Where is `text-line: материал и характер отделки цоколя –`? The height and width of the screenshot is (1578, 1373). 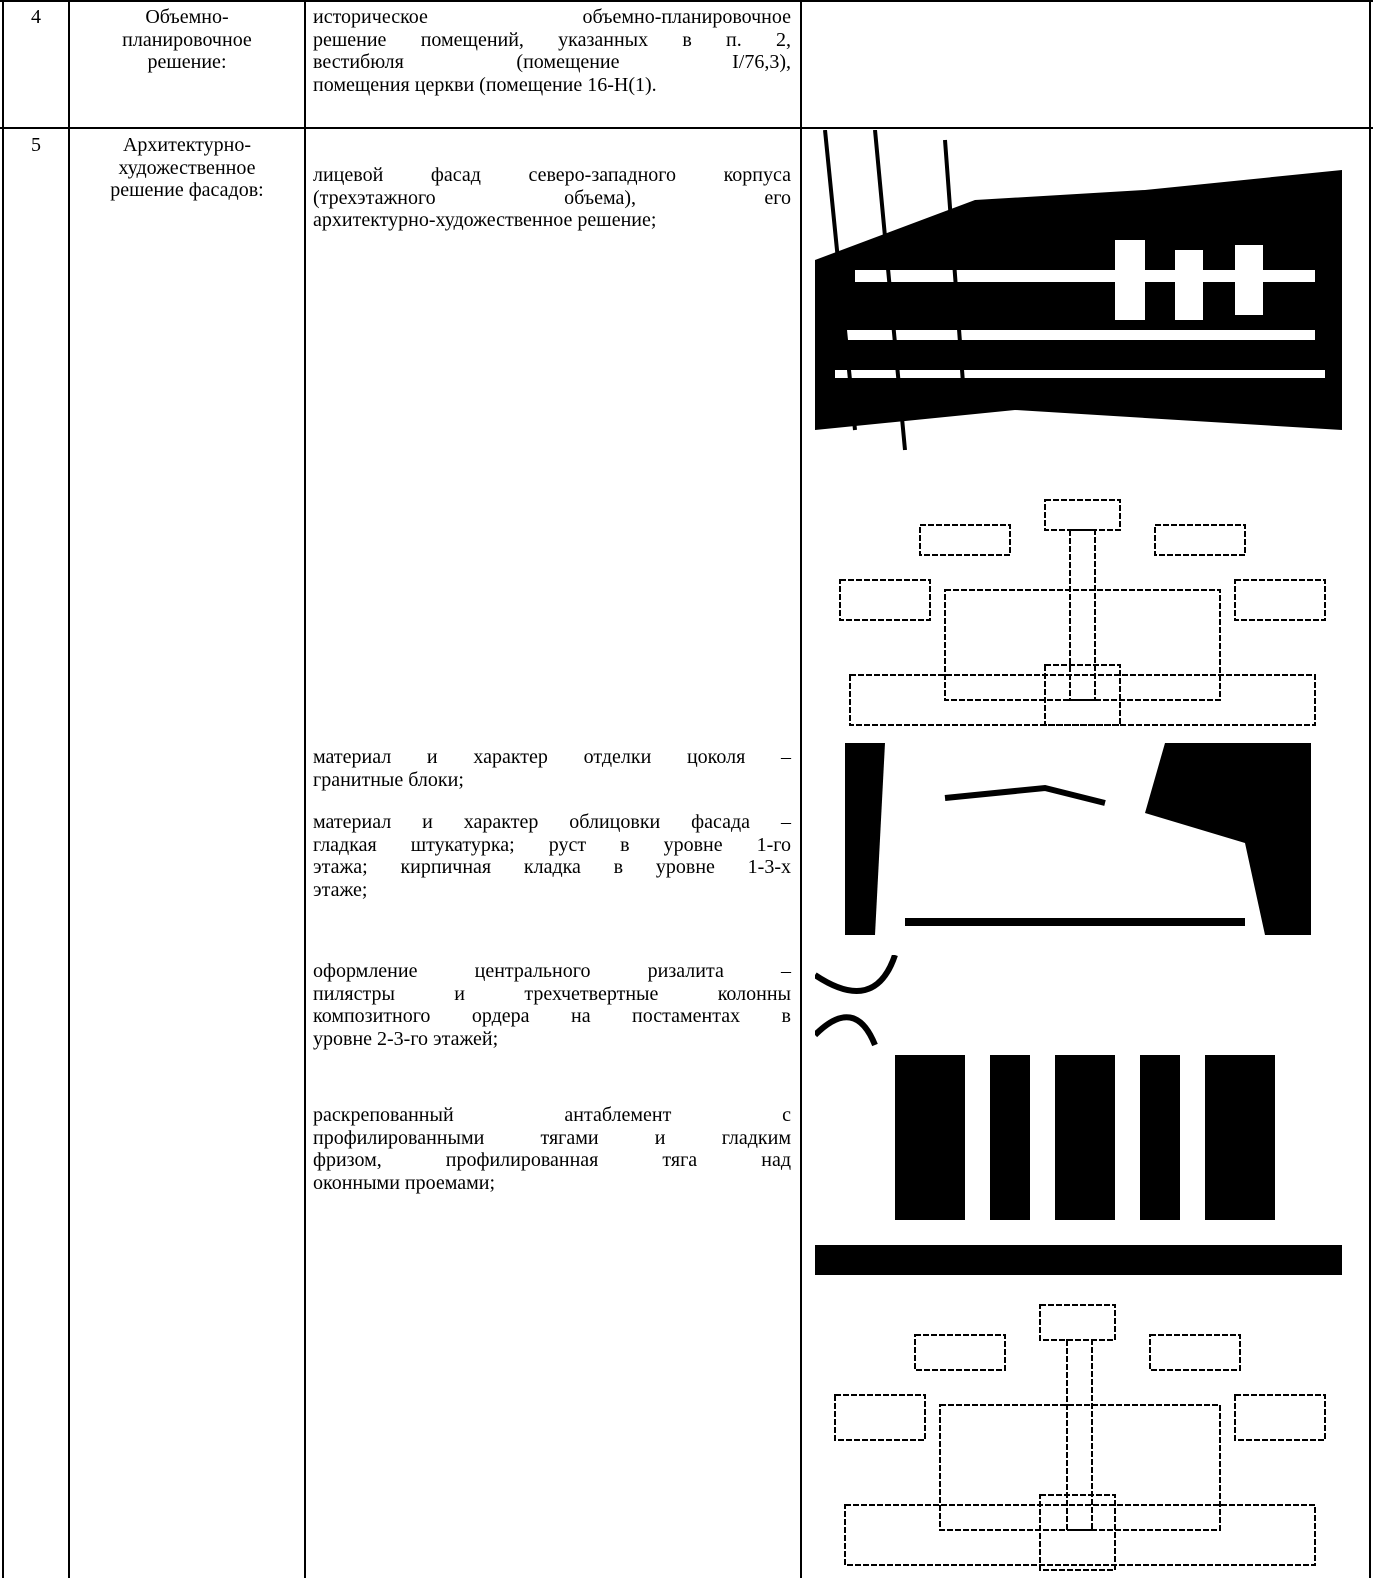 text-line: материал и характер отделки цоколя – is located at coordinates (552, 757).